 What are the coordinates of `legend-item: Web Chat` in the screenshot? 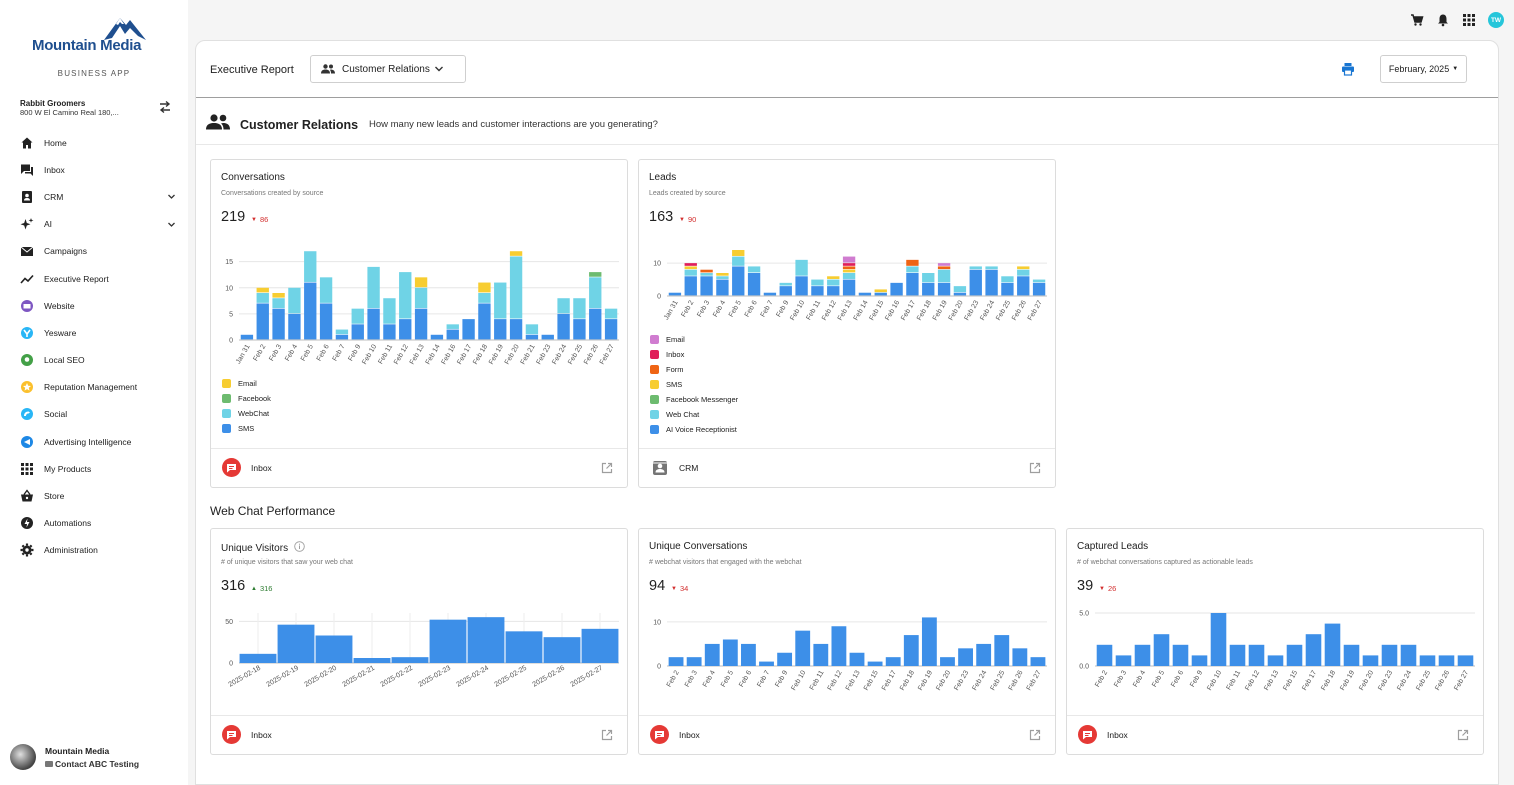 It's located at (694, 414).